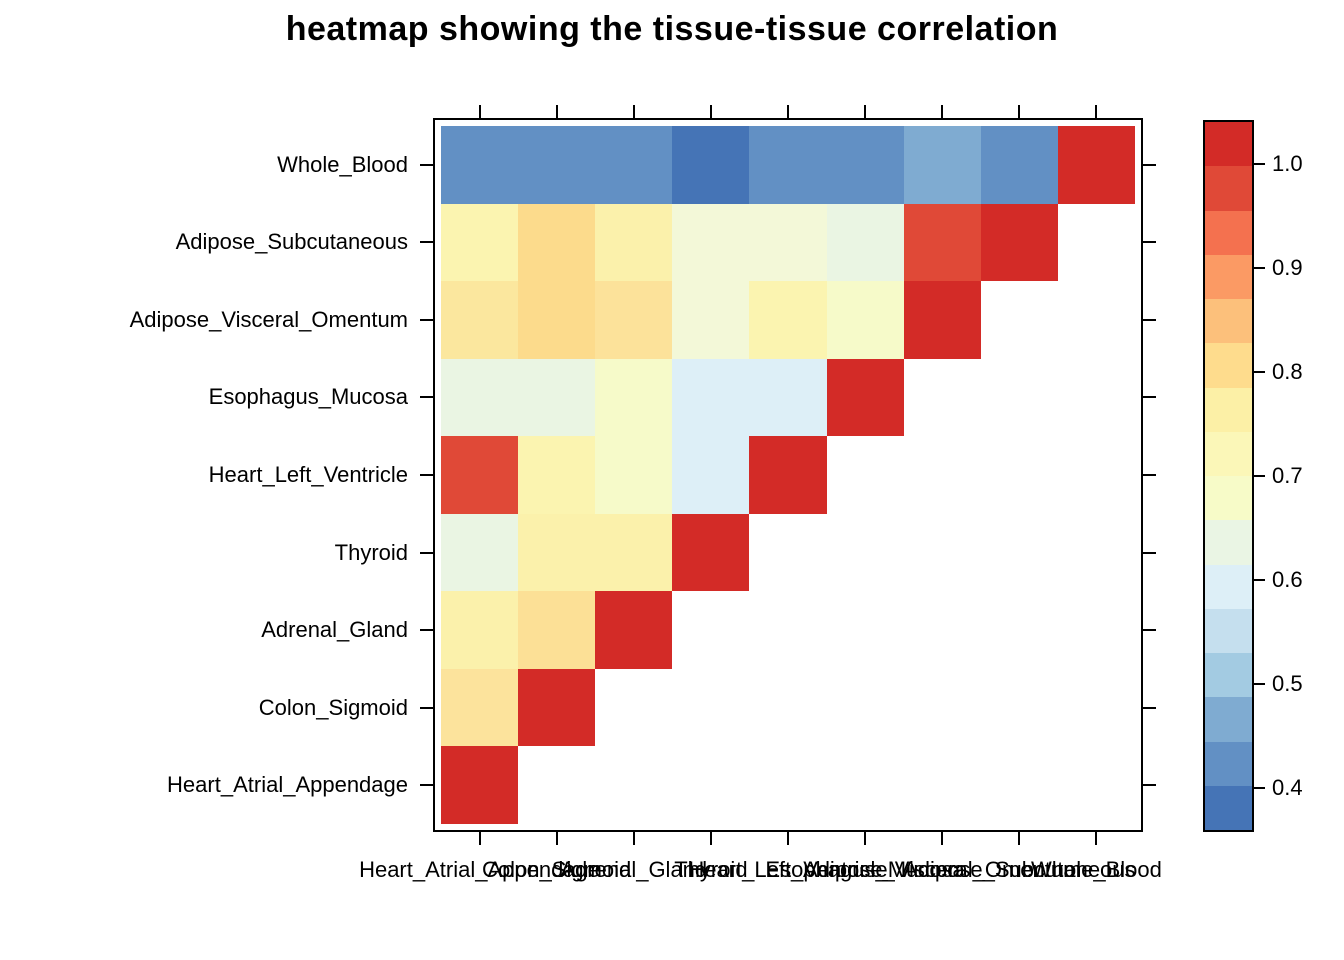  What do you see at coordinates (333, 707) in the screenshot?
I see `y-axis-label: Colon_Sigmoid` at bounding box center [333, 707].